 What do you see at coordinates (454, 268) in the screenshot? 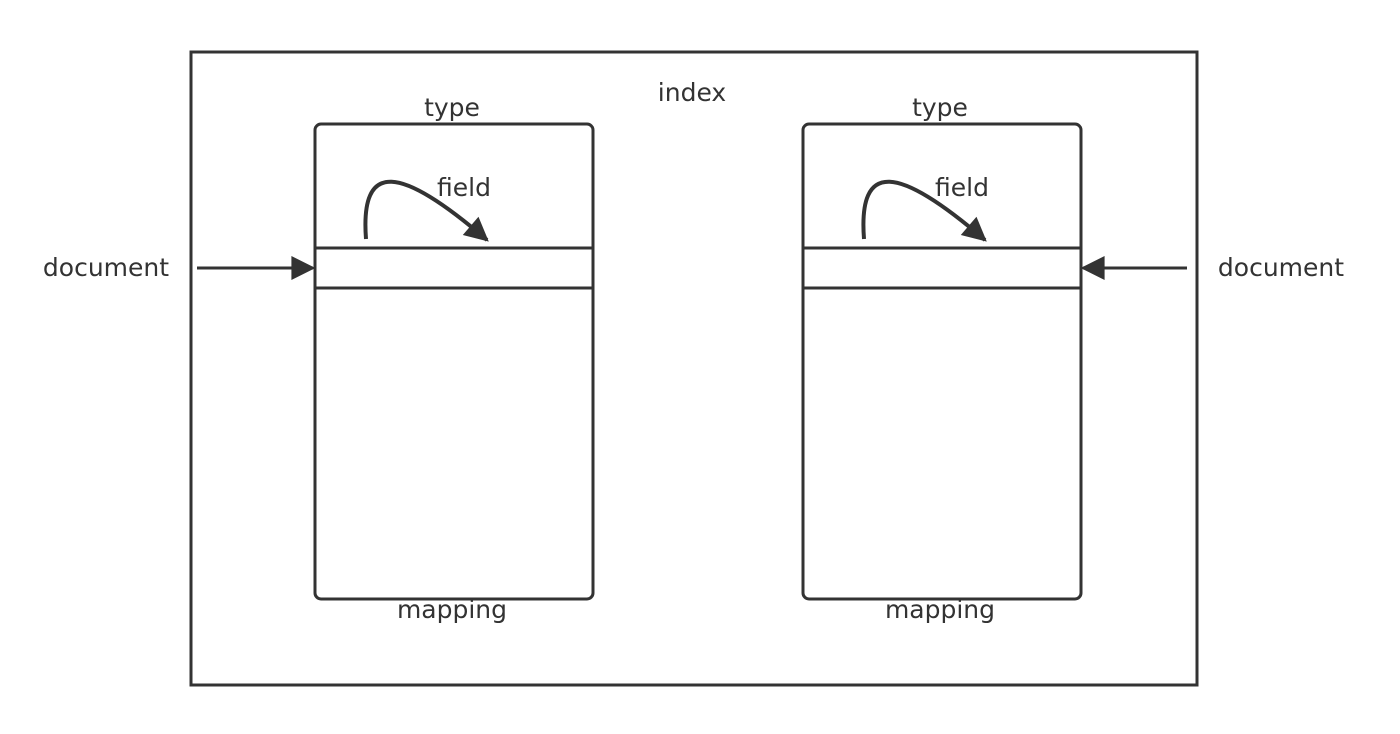
I see `left-document-row` at bounding box center [454, 268].